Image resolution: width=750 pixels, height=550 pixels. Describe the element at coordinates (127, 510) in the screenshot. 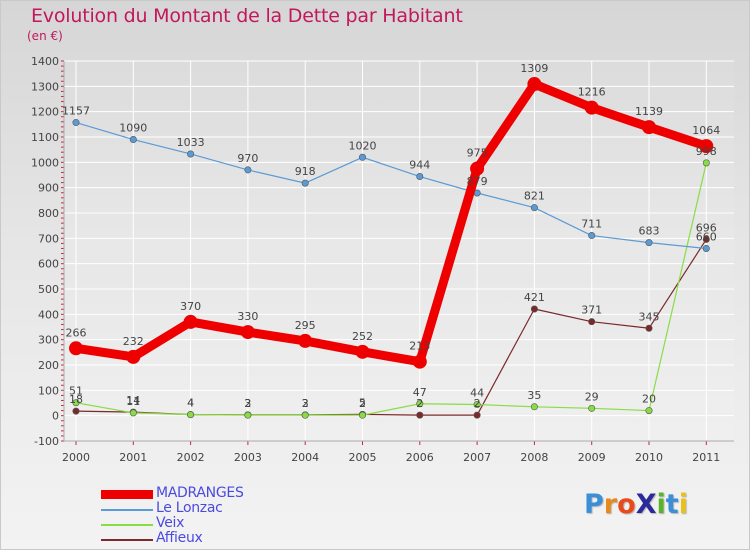

I see `legend-swatch-le-lonzac` at that location.